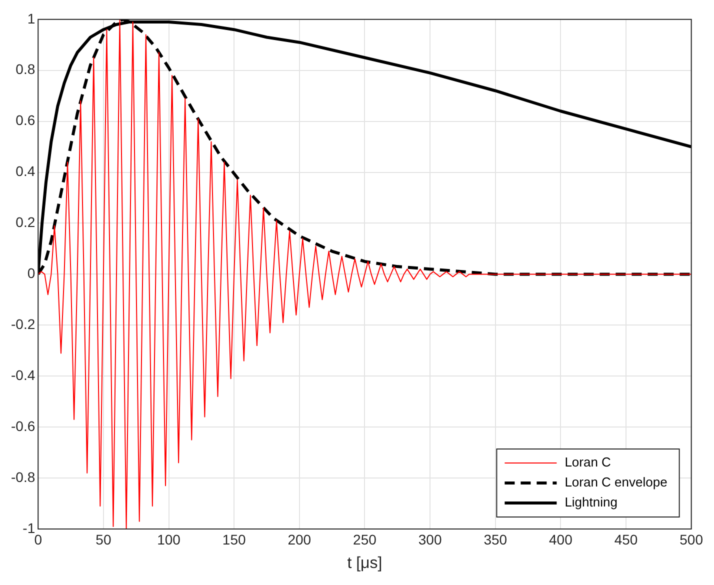  What do you see at coordinates (23, 426) in the screenshot?
I see `y-tick-label: -0.6` at bounding box center [23, 426].